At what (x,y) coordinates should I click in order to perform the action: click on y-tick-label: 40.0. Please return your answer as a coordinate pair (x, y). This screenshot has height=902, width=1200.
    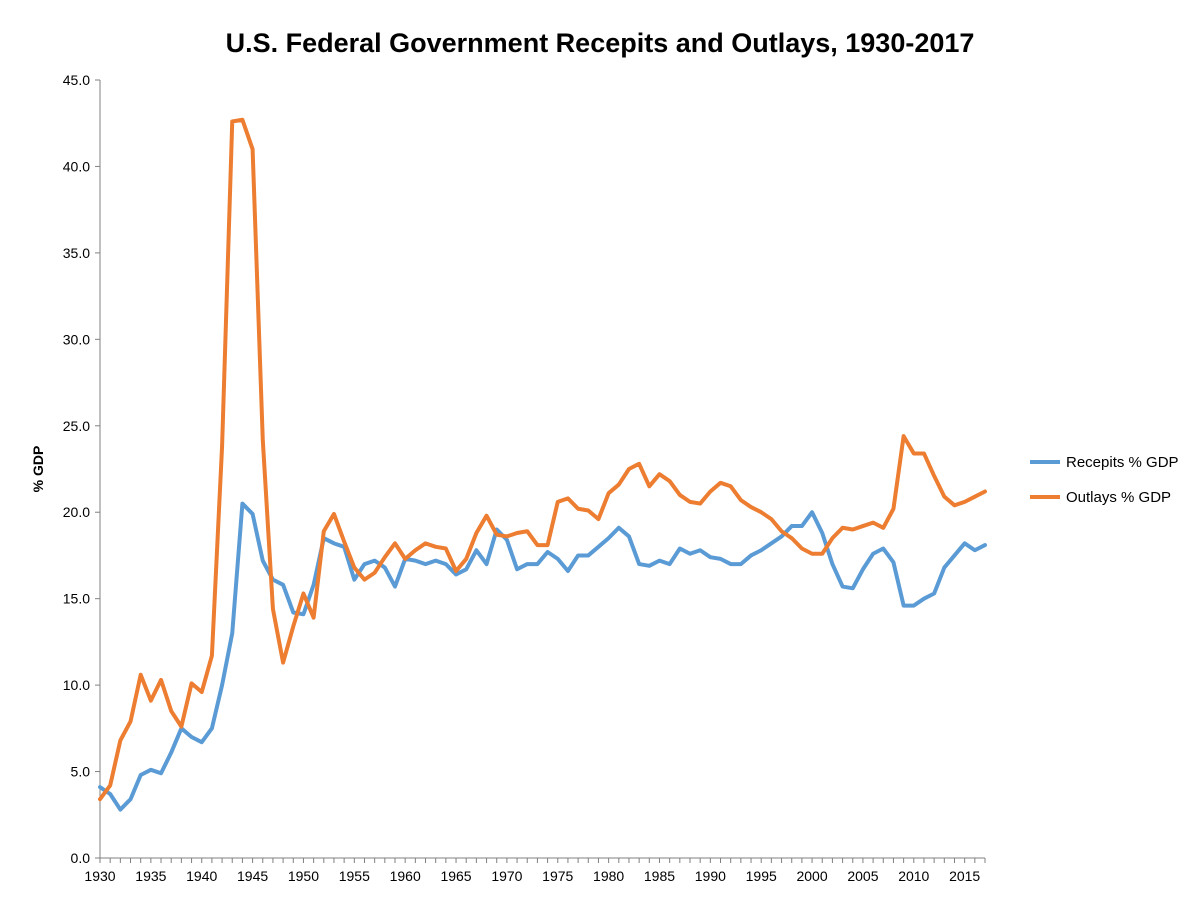
    Looking at the image, I should click on (76, 166).